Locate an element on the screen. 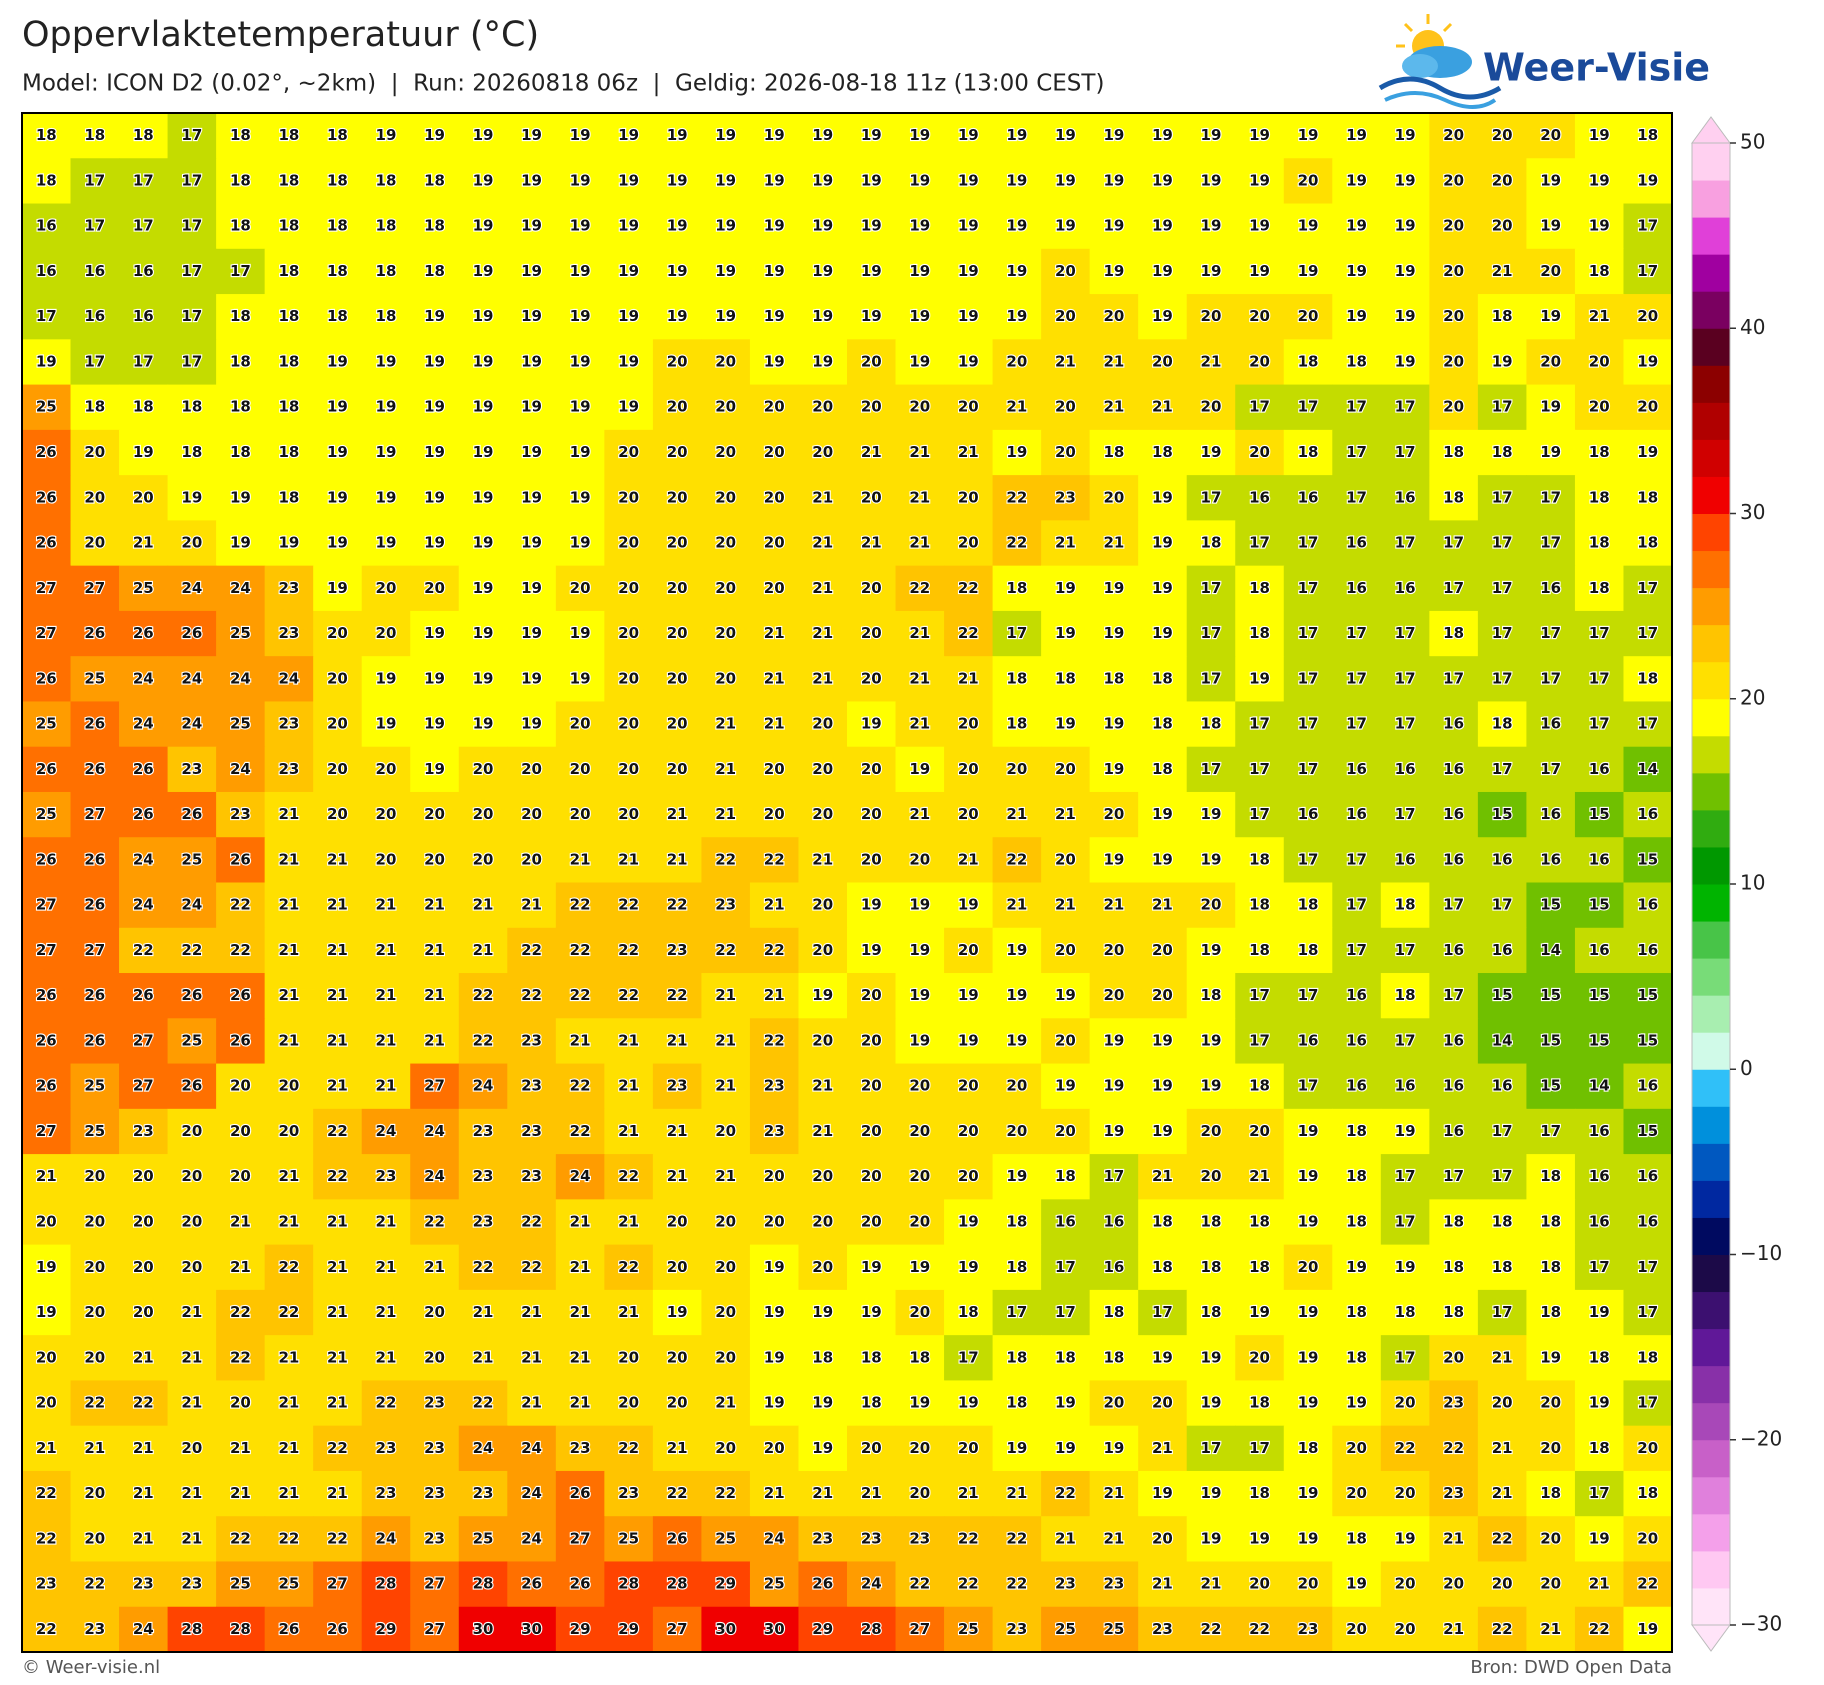 The image size is (1824, 1685). colorbar-tick-label: 30 is located at coordinates (1752, 512).